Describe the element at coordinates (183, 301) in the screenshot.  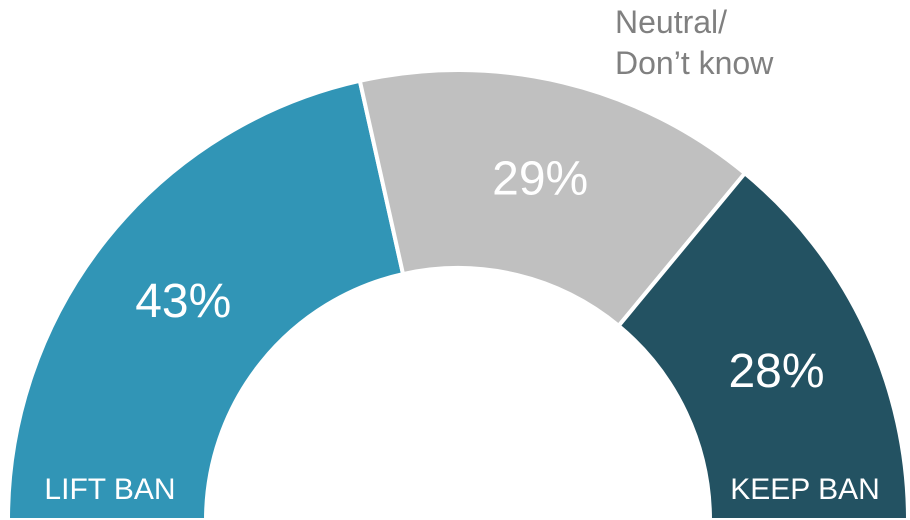
I see `lift-ban-value-label: 43%` at that location.